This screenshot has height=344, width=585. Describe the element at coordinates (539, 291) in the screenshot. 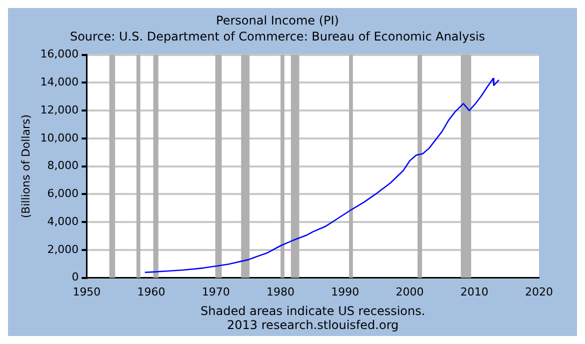

I see `x-tick-label: 2020` at that location.